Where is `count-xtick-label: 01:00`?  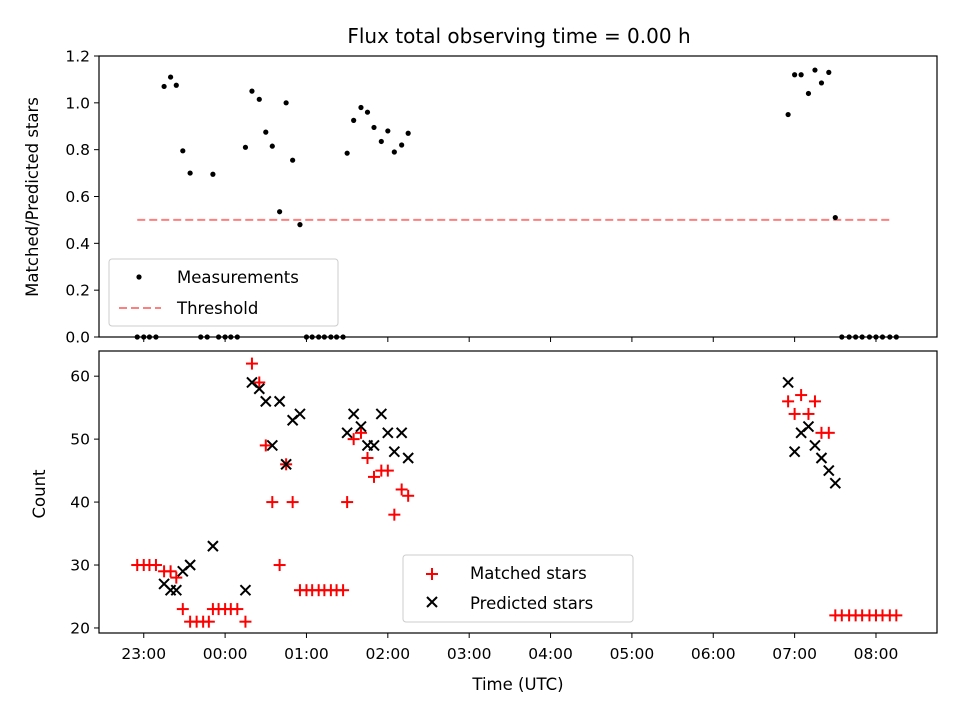
count-xtick-label: 01:00 is located at coordinates (306, 654).